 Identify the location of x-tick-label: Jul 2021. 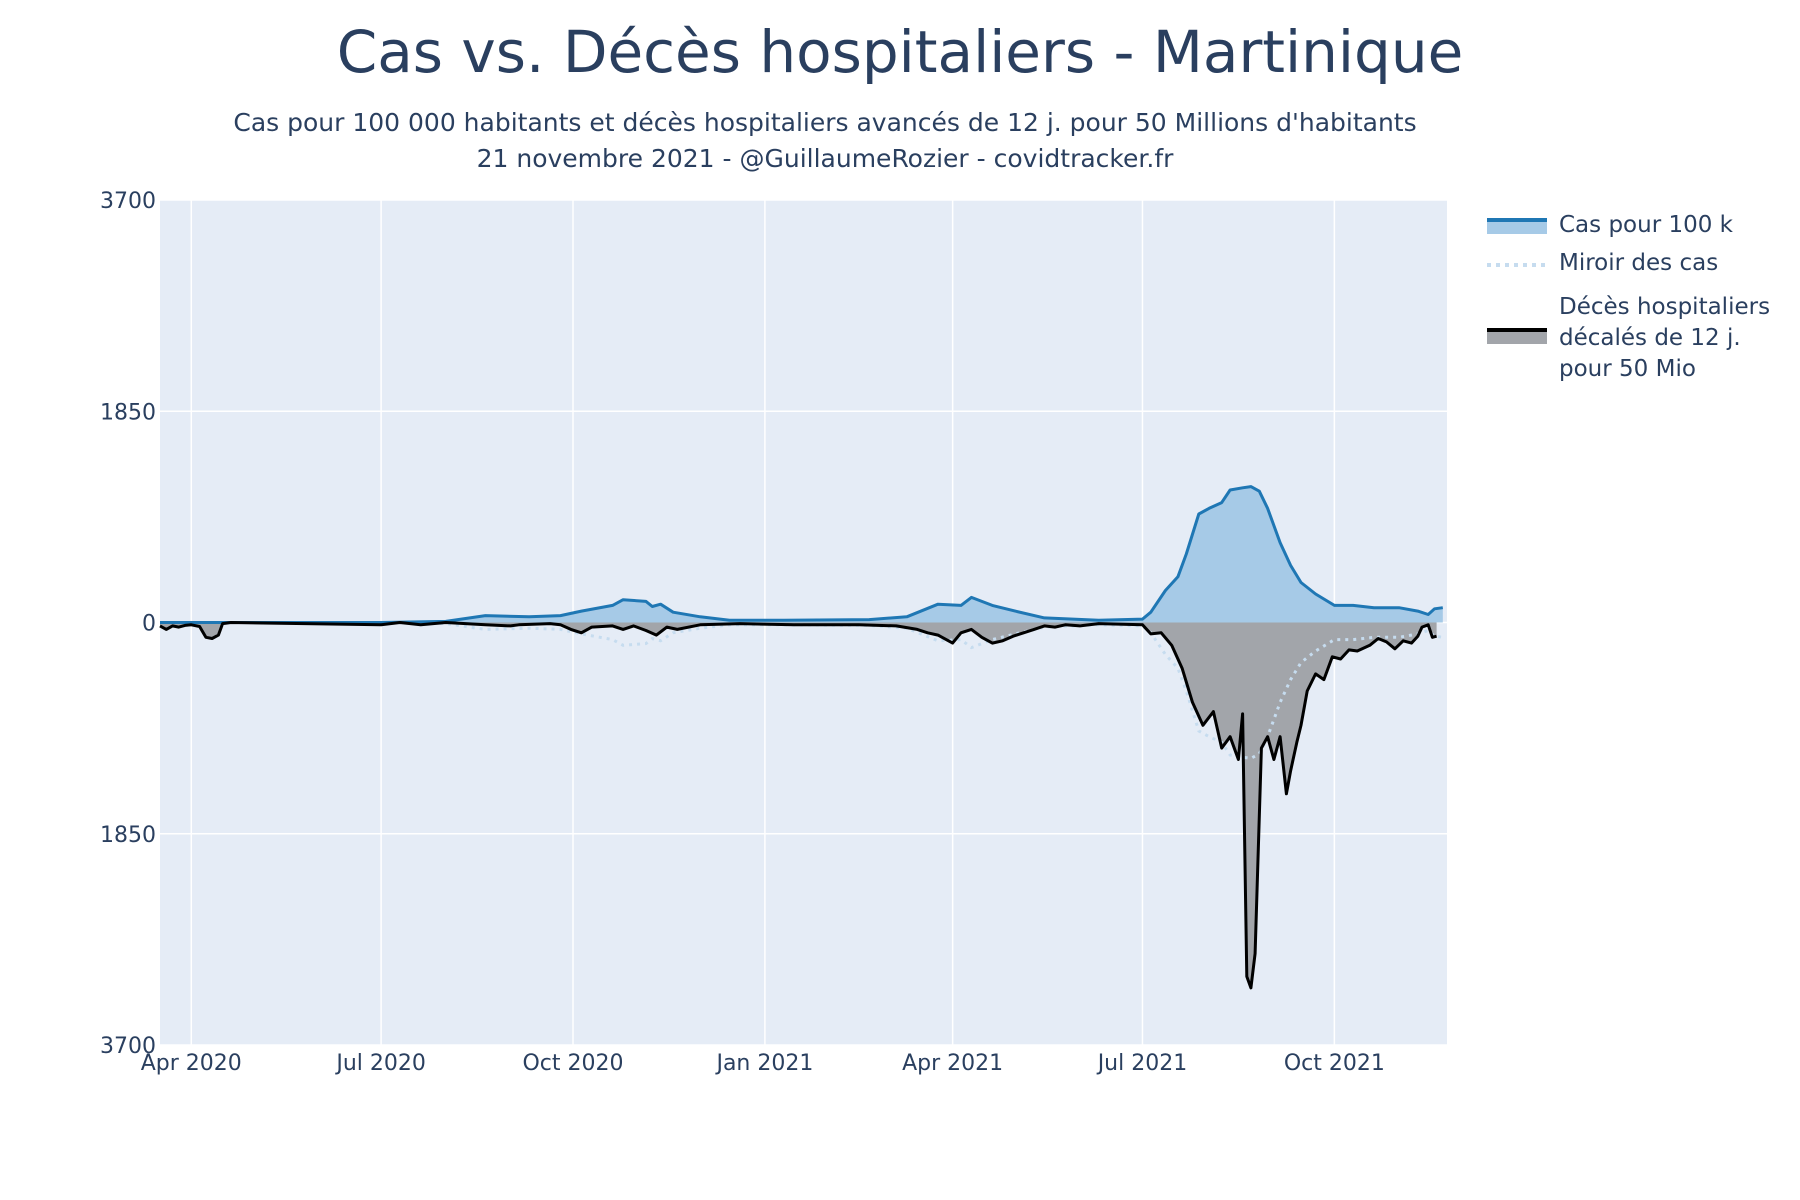
(1142, 1063).